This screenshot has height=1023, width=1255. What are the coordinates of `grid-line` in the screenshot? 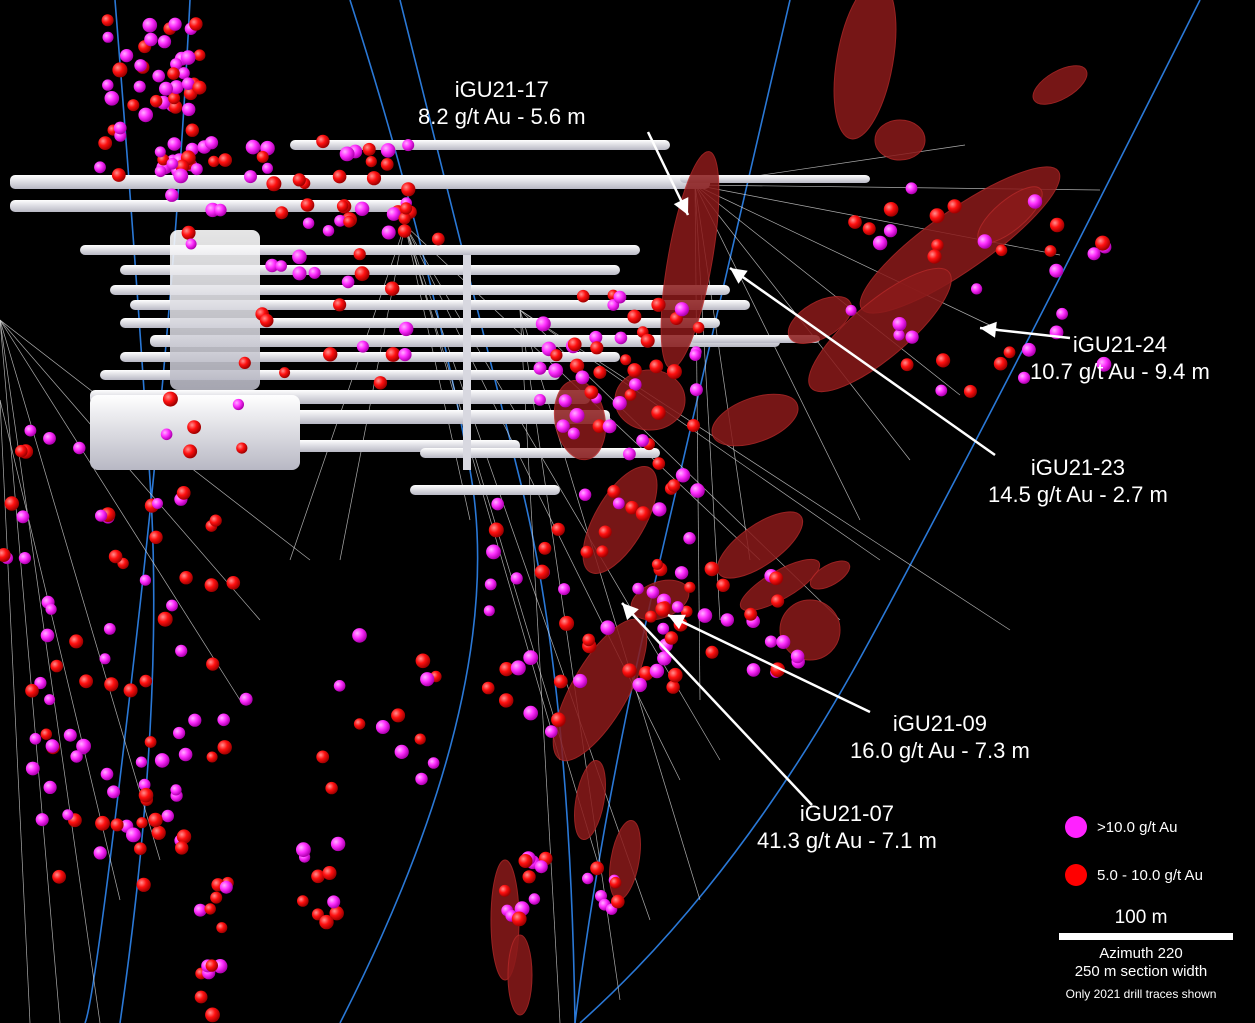 It's located at (487, 511).